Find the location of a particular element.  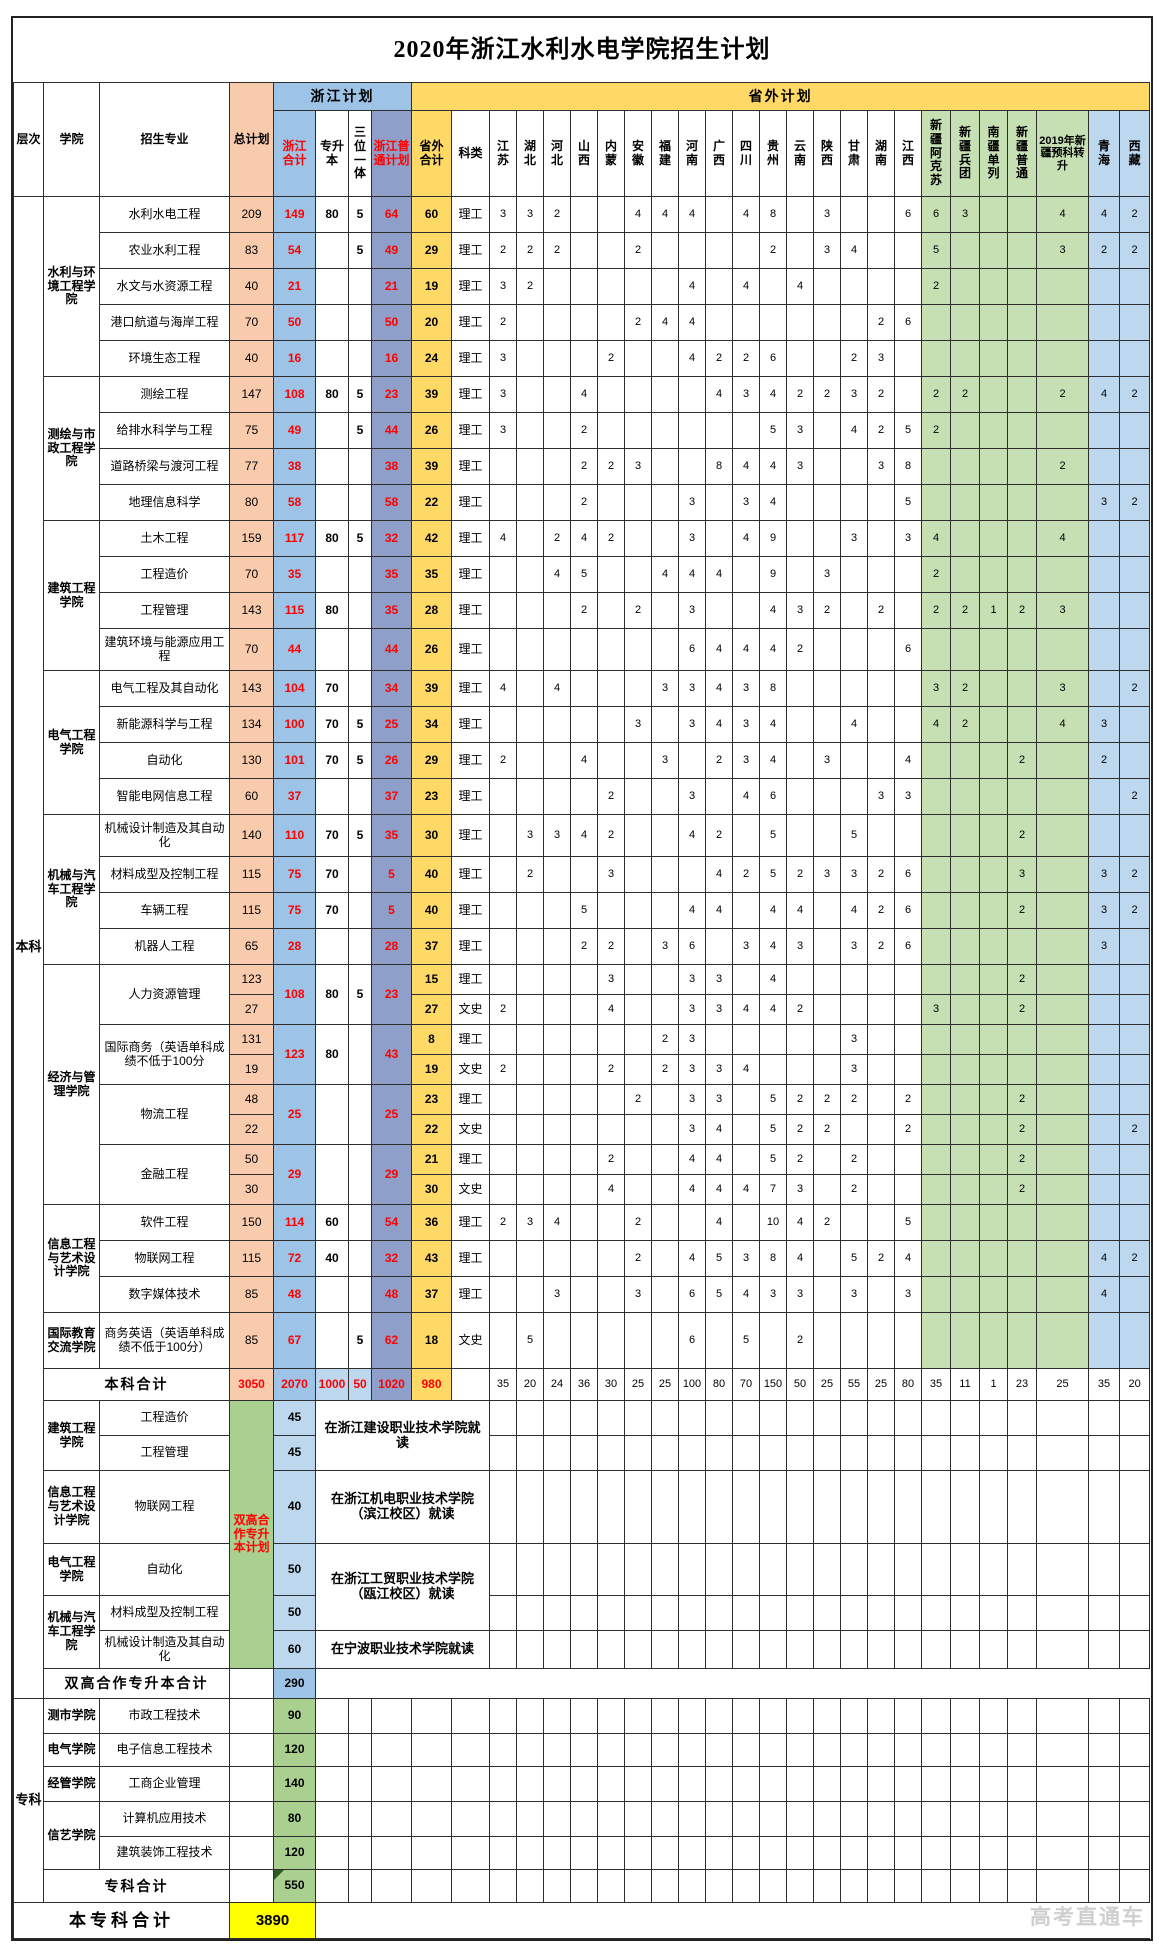

cell: 150 is located at coordinates (251, 1222).